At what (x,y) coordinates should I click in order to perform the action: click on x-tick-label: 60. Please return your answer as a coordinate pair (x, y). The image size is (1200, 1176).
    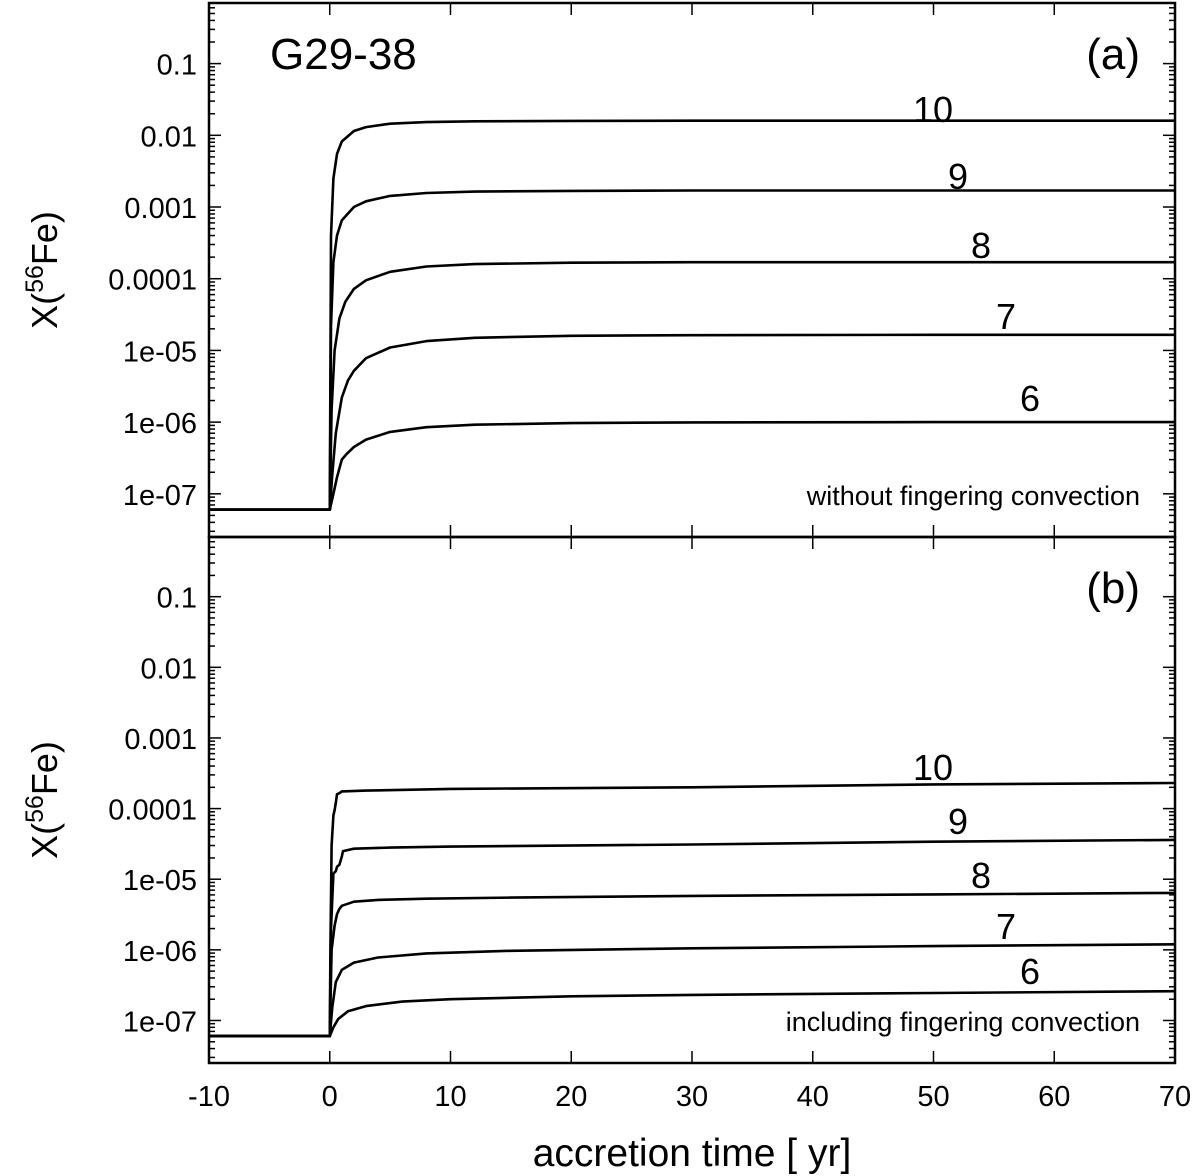
    Looking at the image, I should click on (1054, 1097).